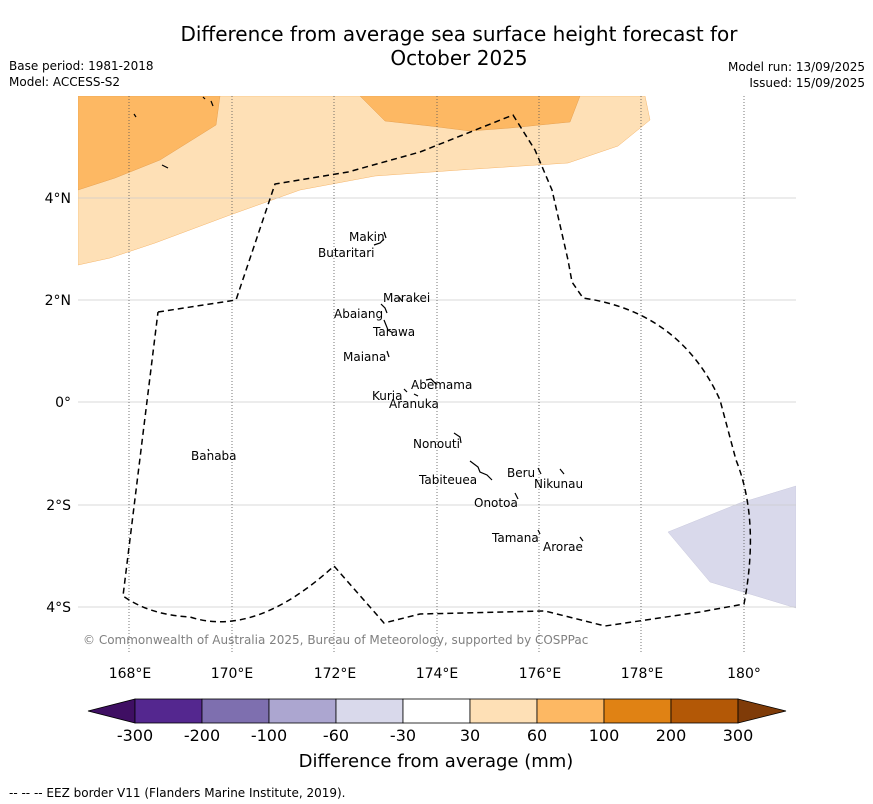 This screenshot has width=873, height=804. Describe the element at coordinates (135, 115) in the screenshot. I see `island-northwest-islet-a` at that location.